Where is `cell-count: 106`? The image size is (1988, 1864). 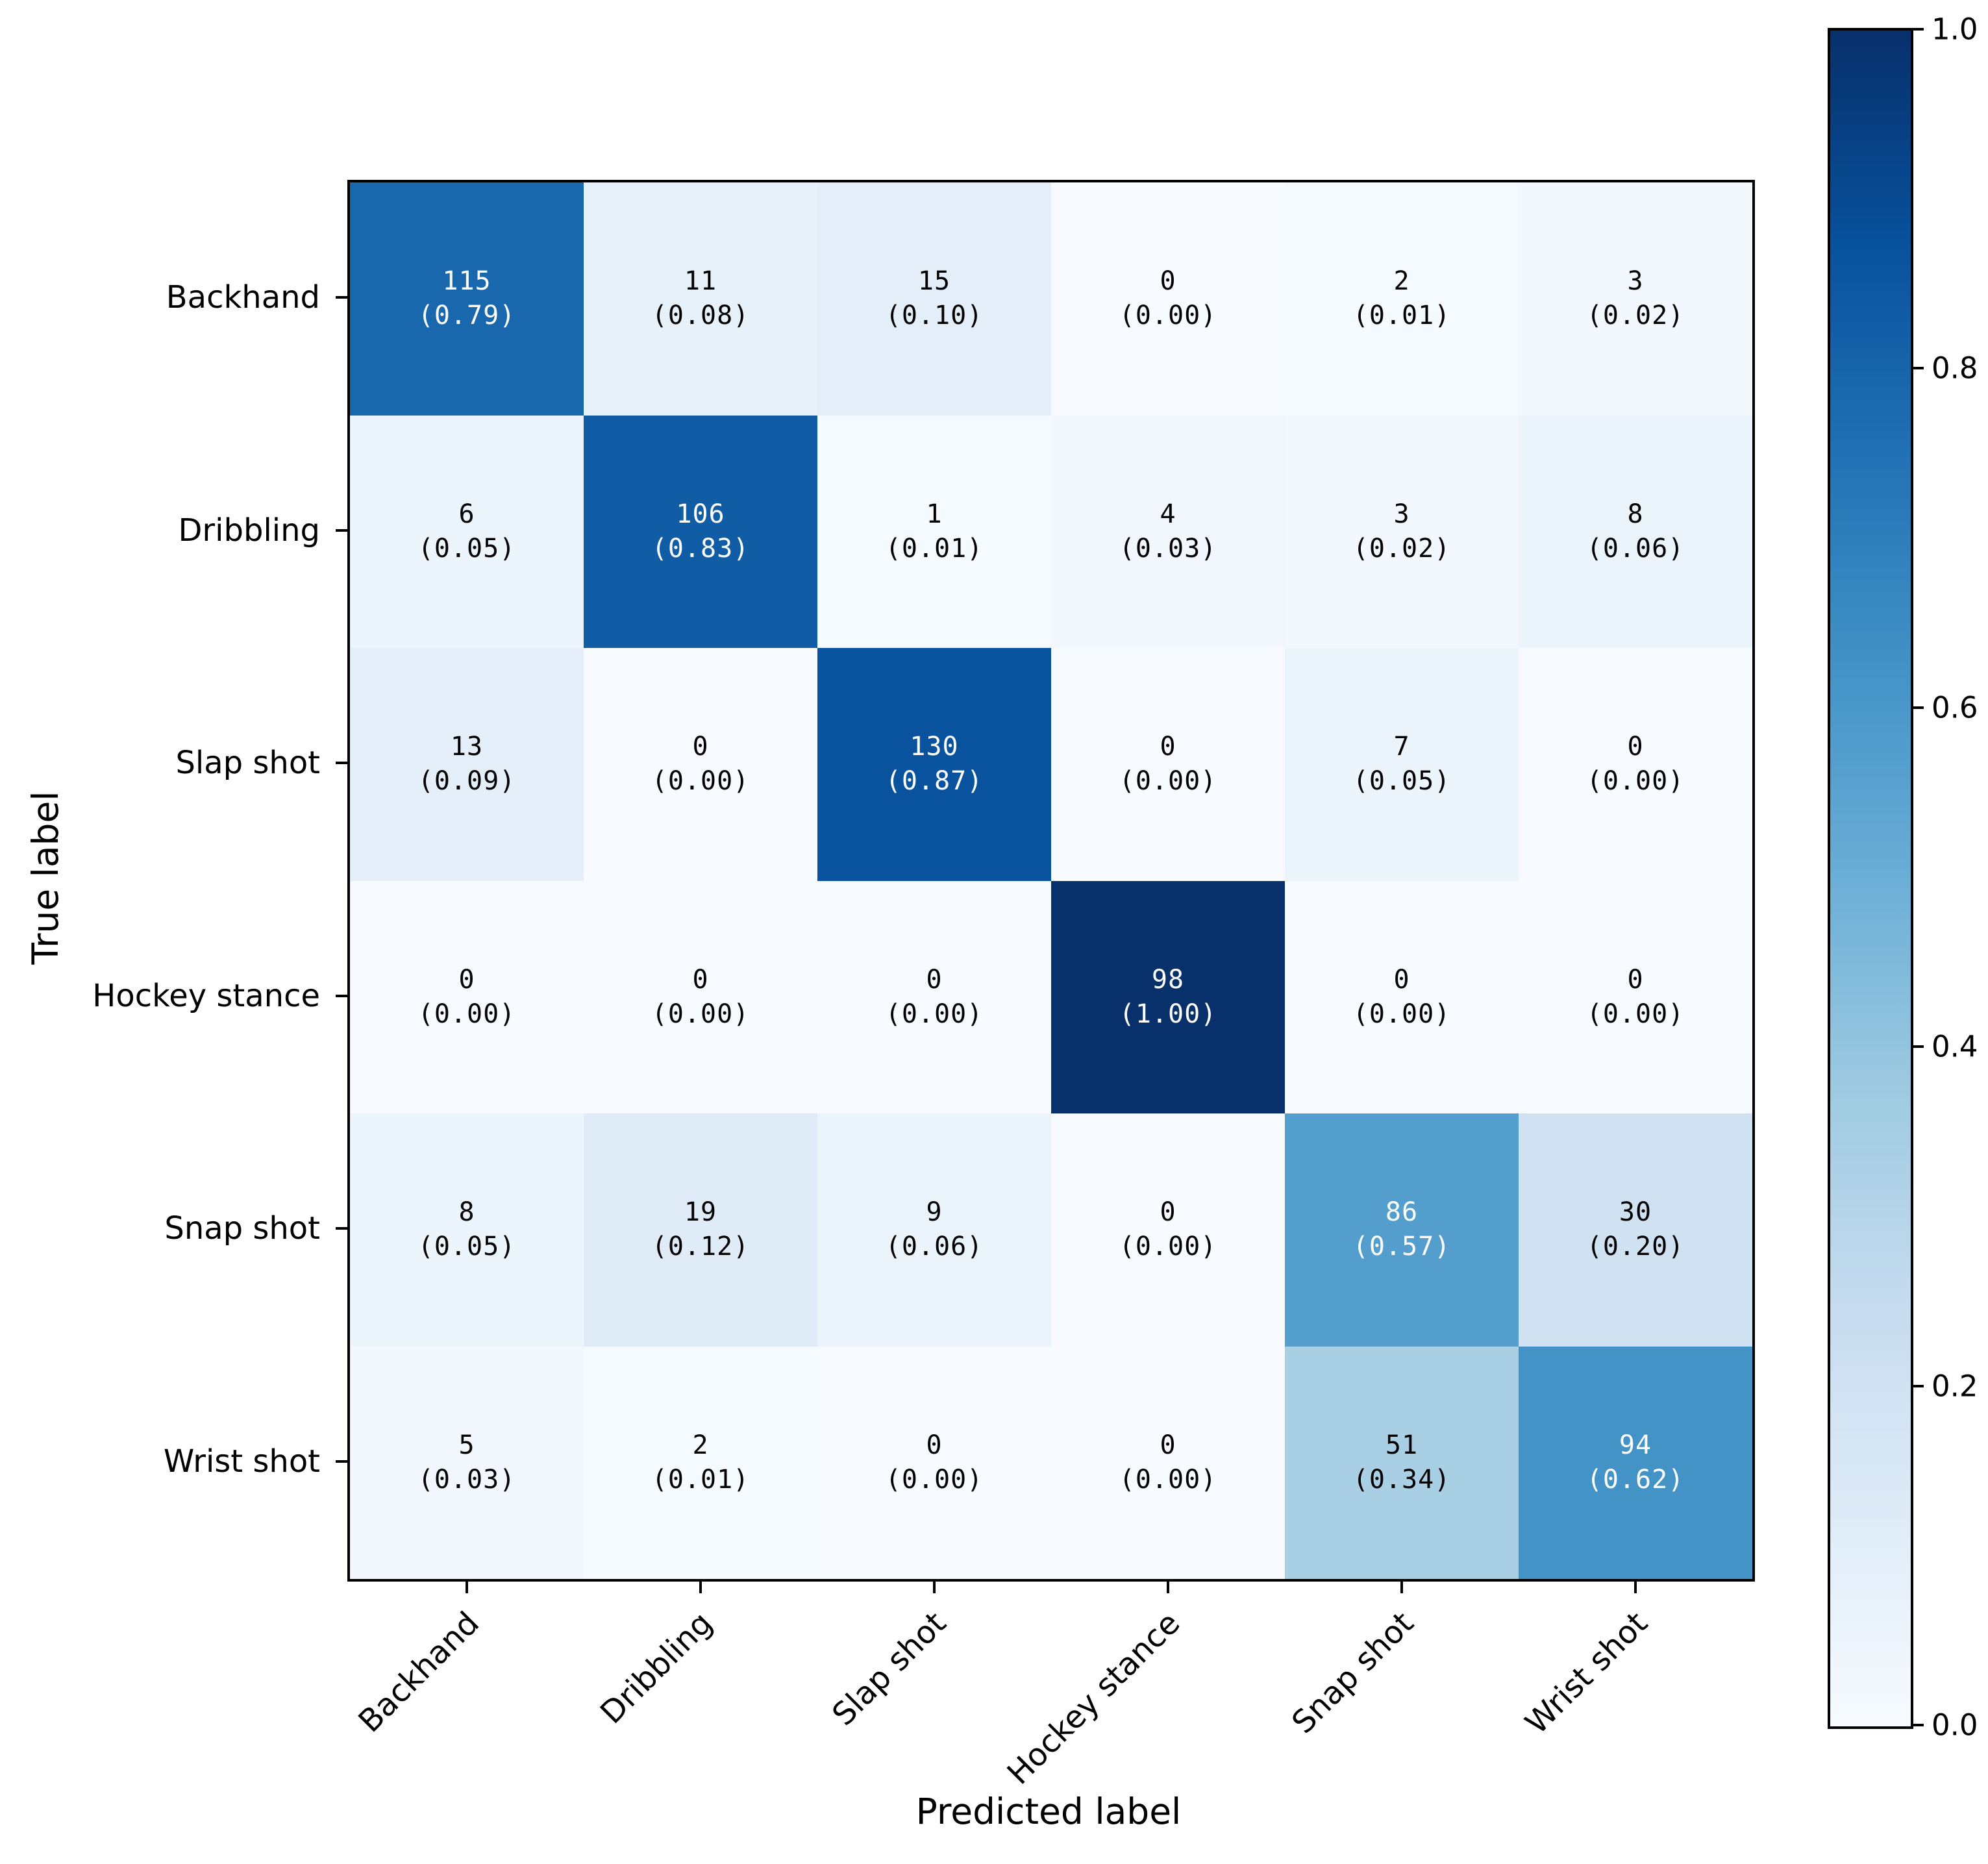
cell-count: 106 is located at coordinates (701, 514).